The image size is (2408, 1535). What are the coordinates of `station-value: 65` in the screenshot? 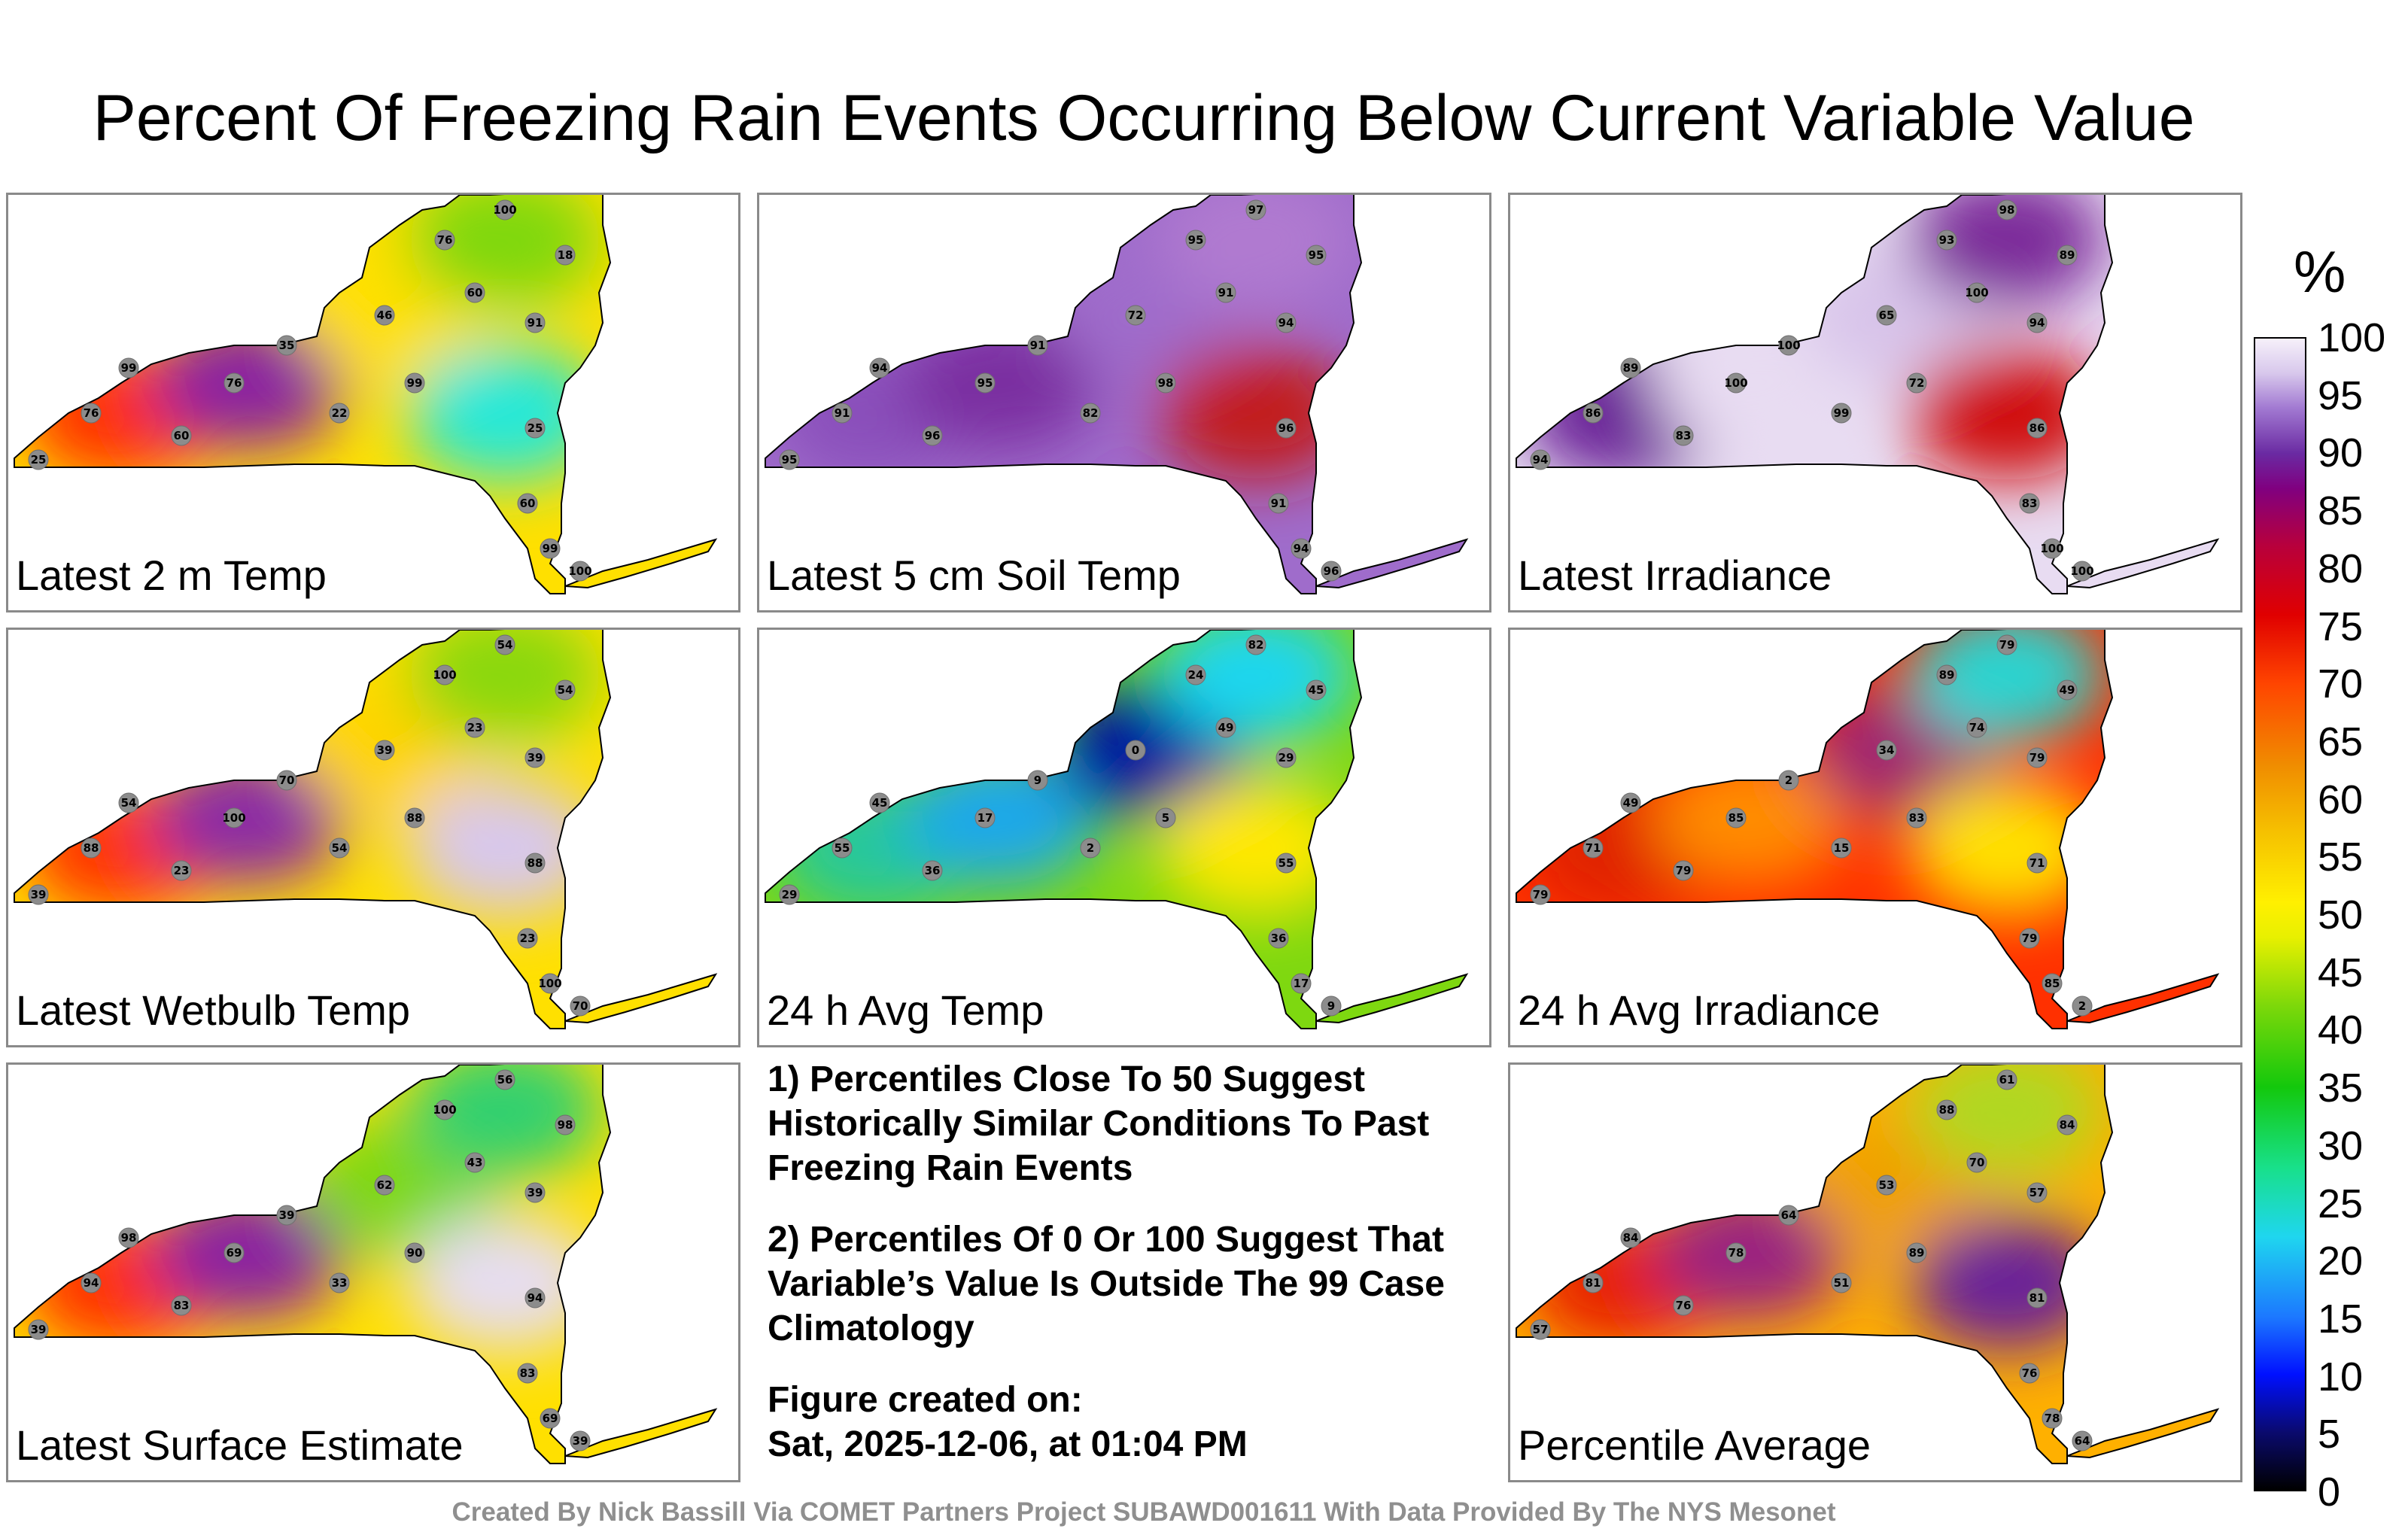 It's located at (1887, 315).